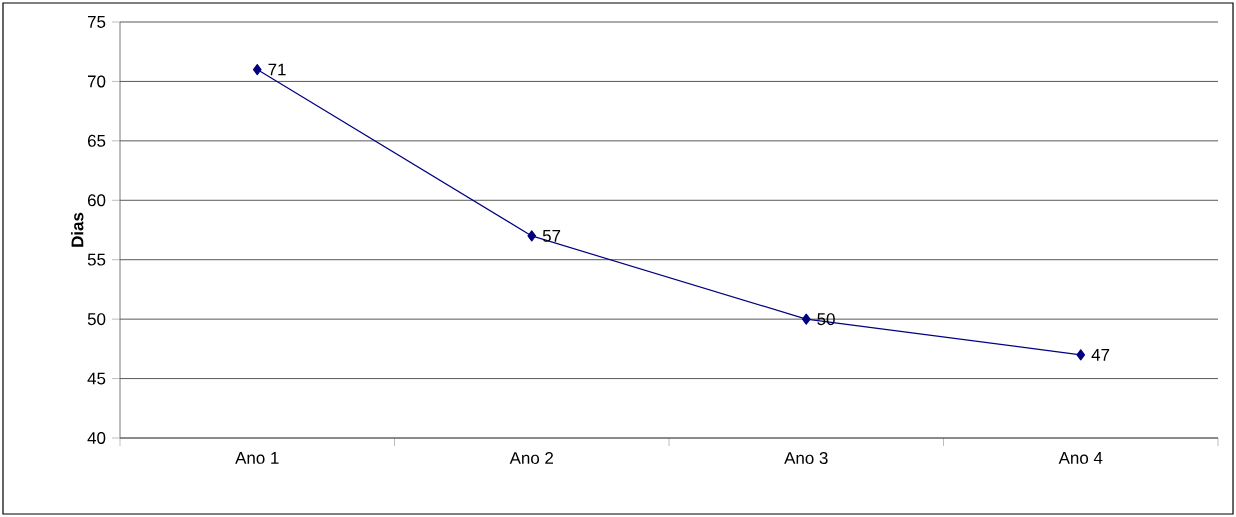 This screenshot has height=517, width=1236. I want to click on y-tick-label: 50, so click(96, 319).